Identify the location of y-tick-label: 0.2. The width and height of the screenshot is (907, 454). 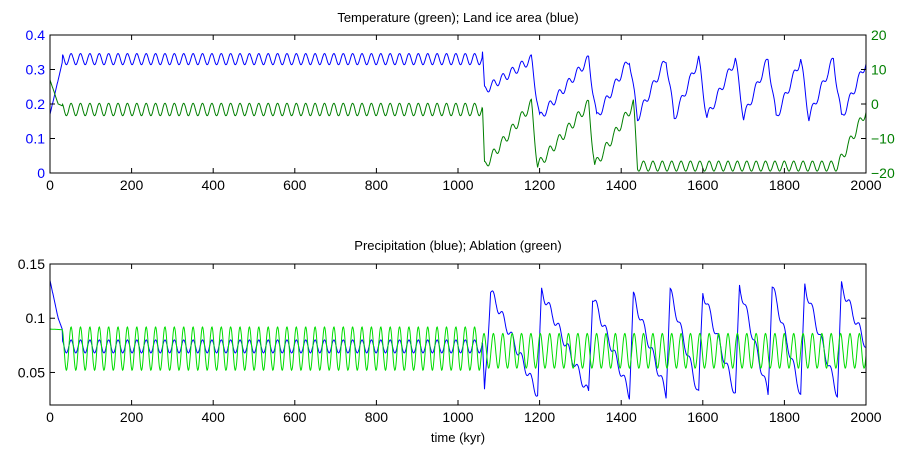
(36, 104).